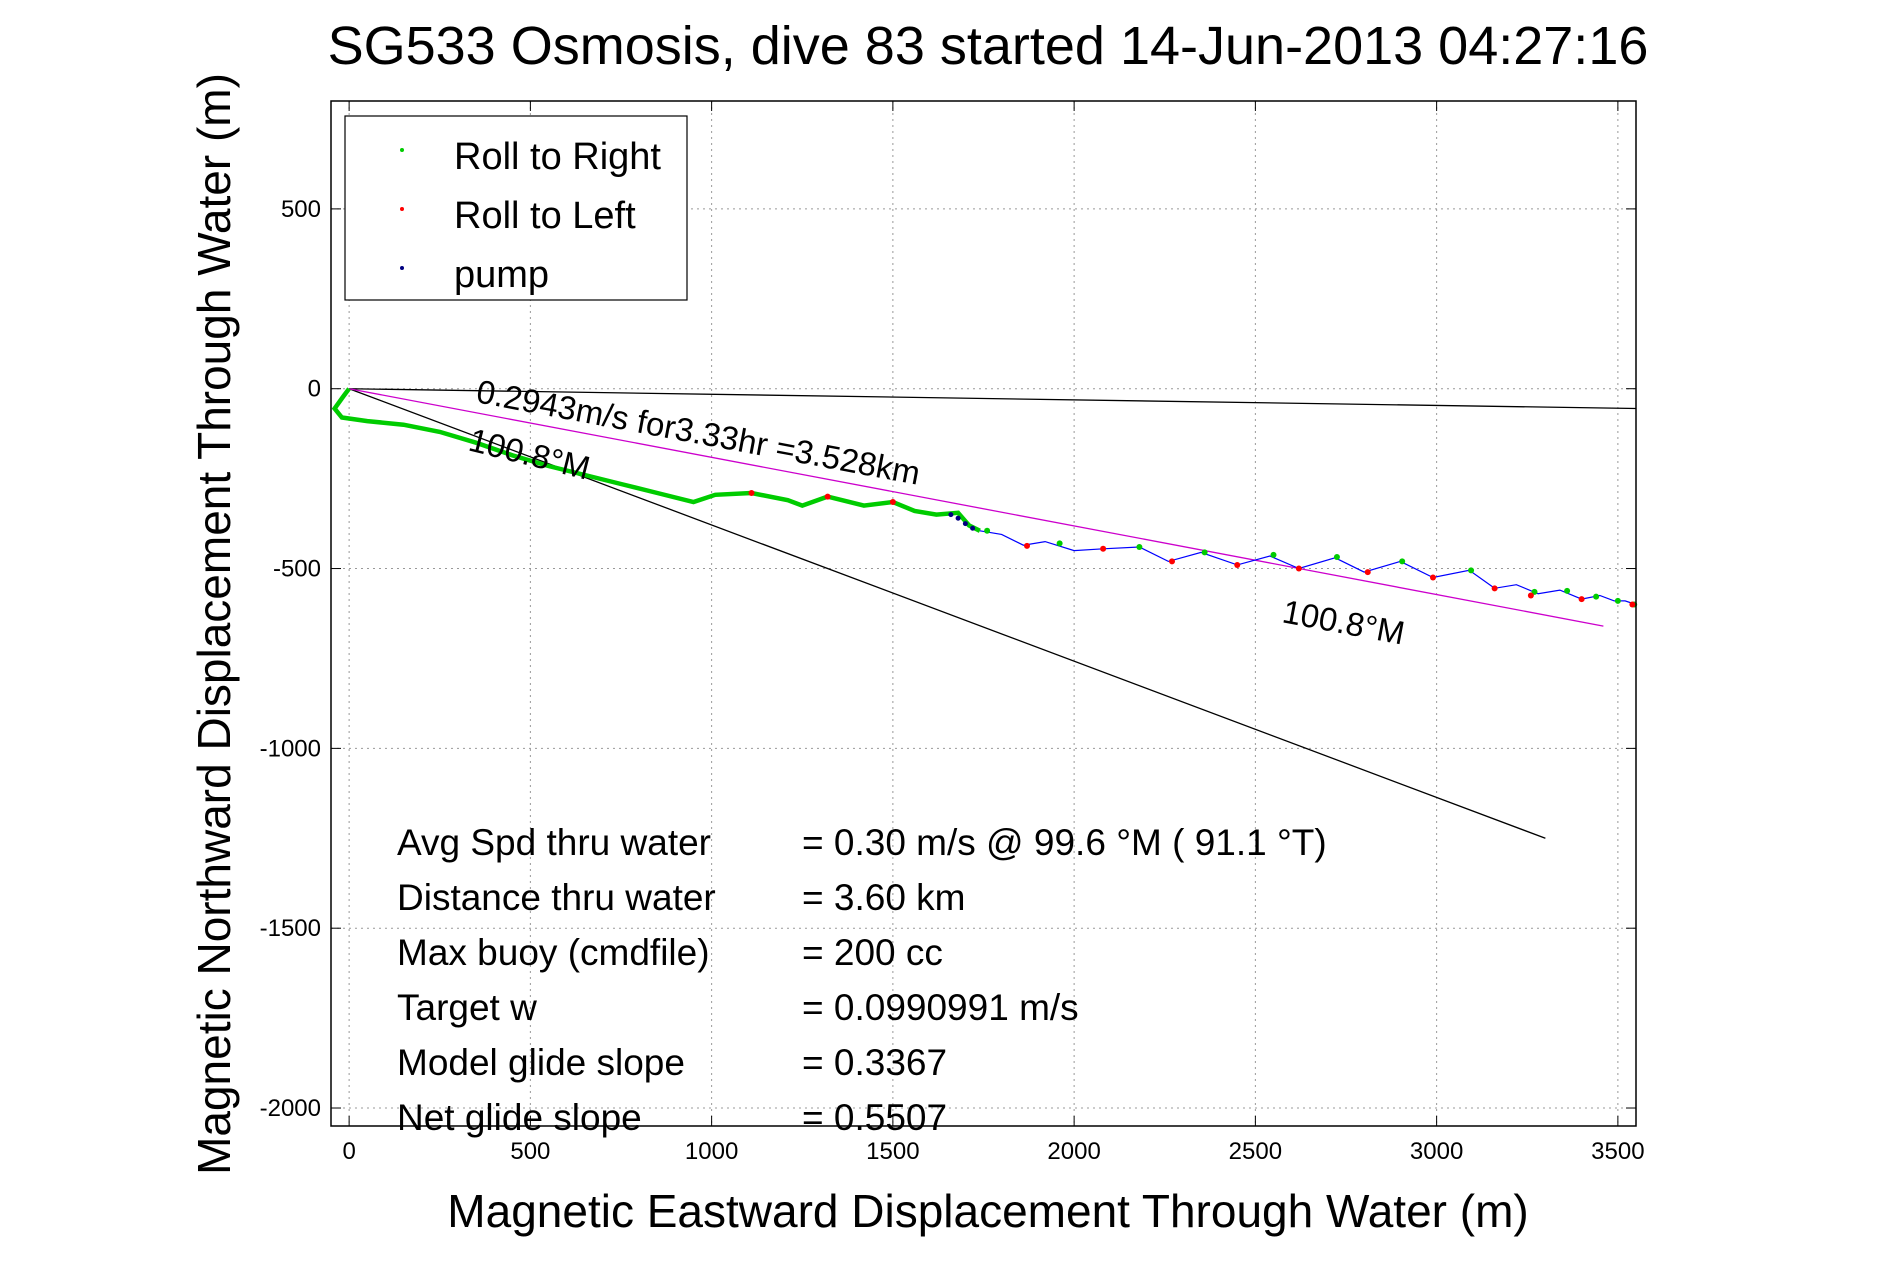 The image size is (1891, 1262). I want to click on x-tick-label: 2000, so click(1073, 1151).